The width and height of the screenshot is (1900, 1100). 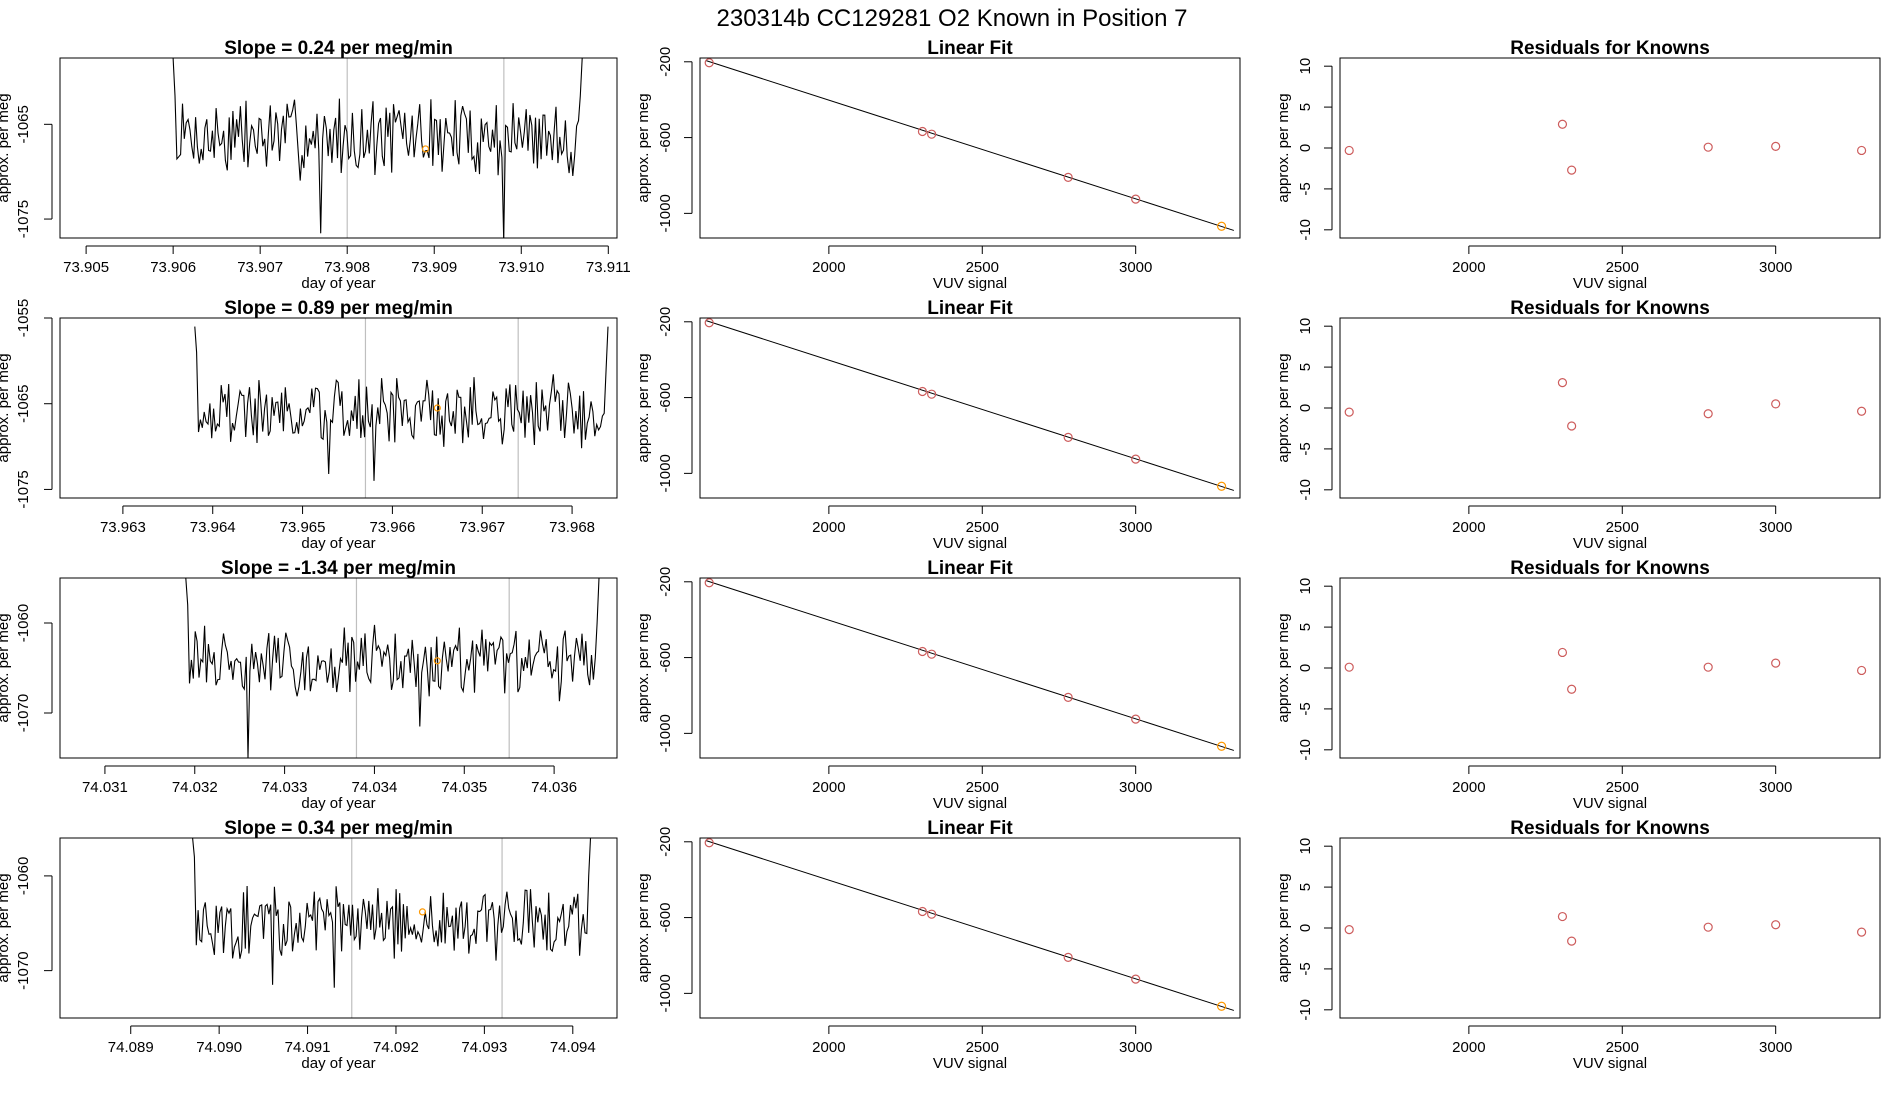 What do you see at coordinates (23, 876) in the screenshot?
I see `y-tick-label: -1060` at bounding box center [23, 876].